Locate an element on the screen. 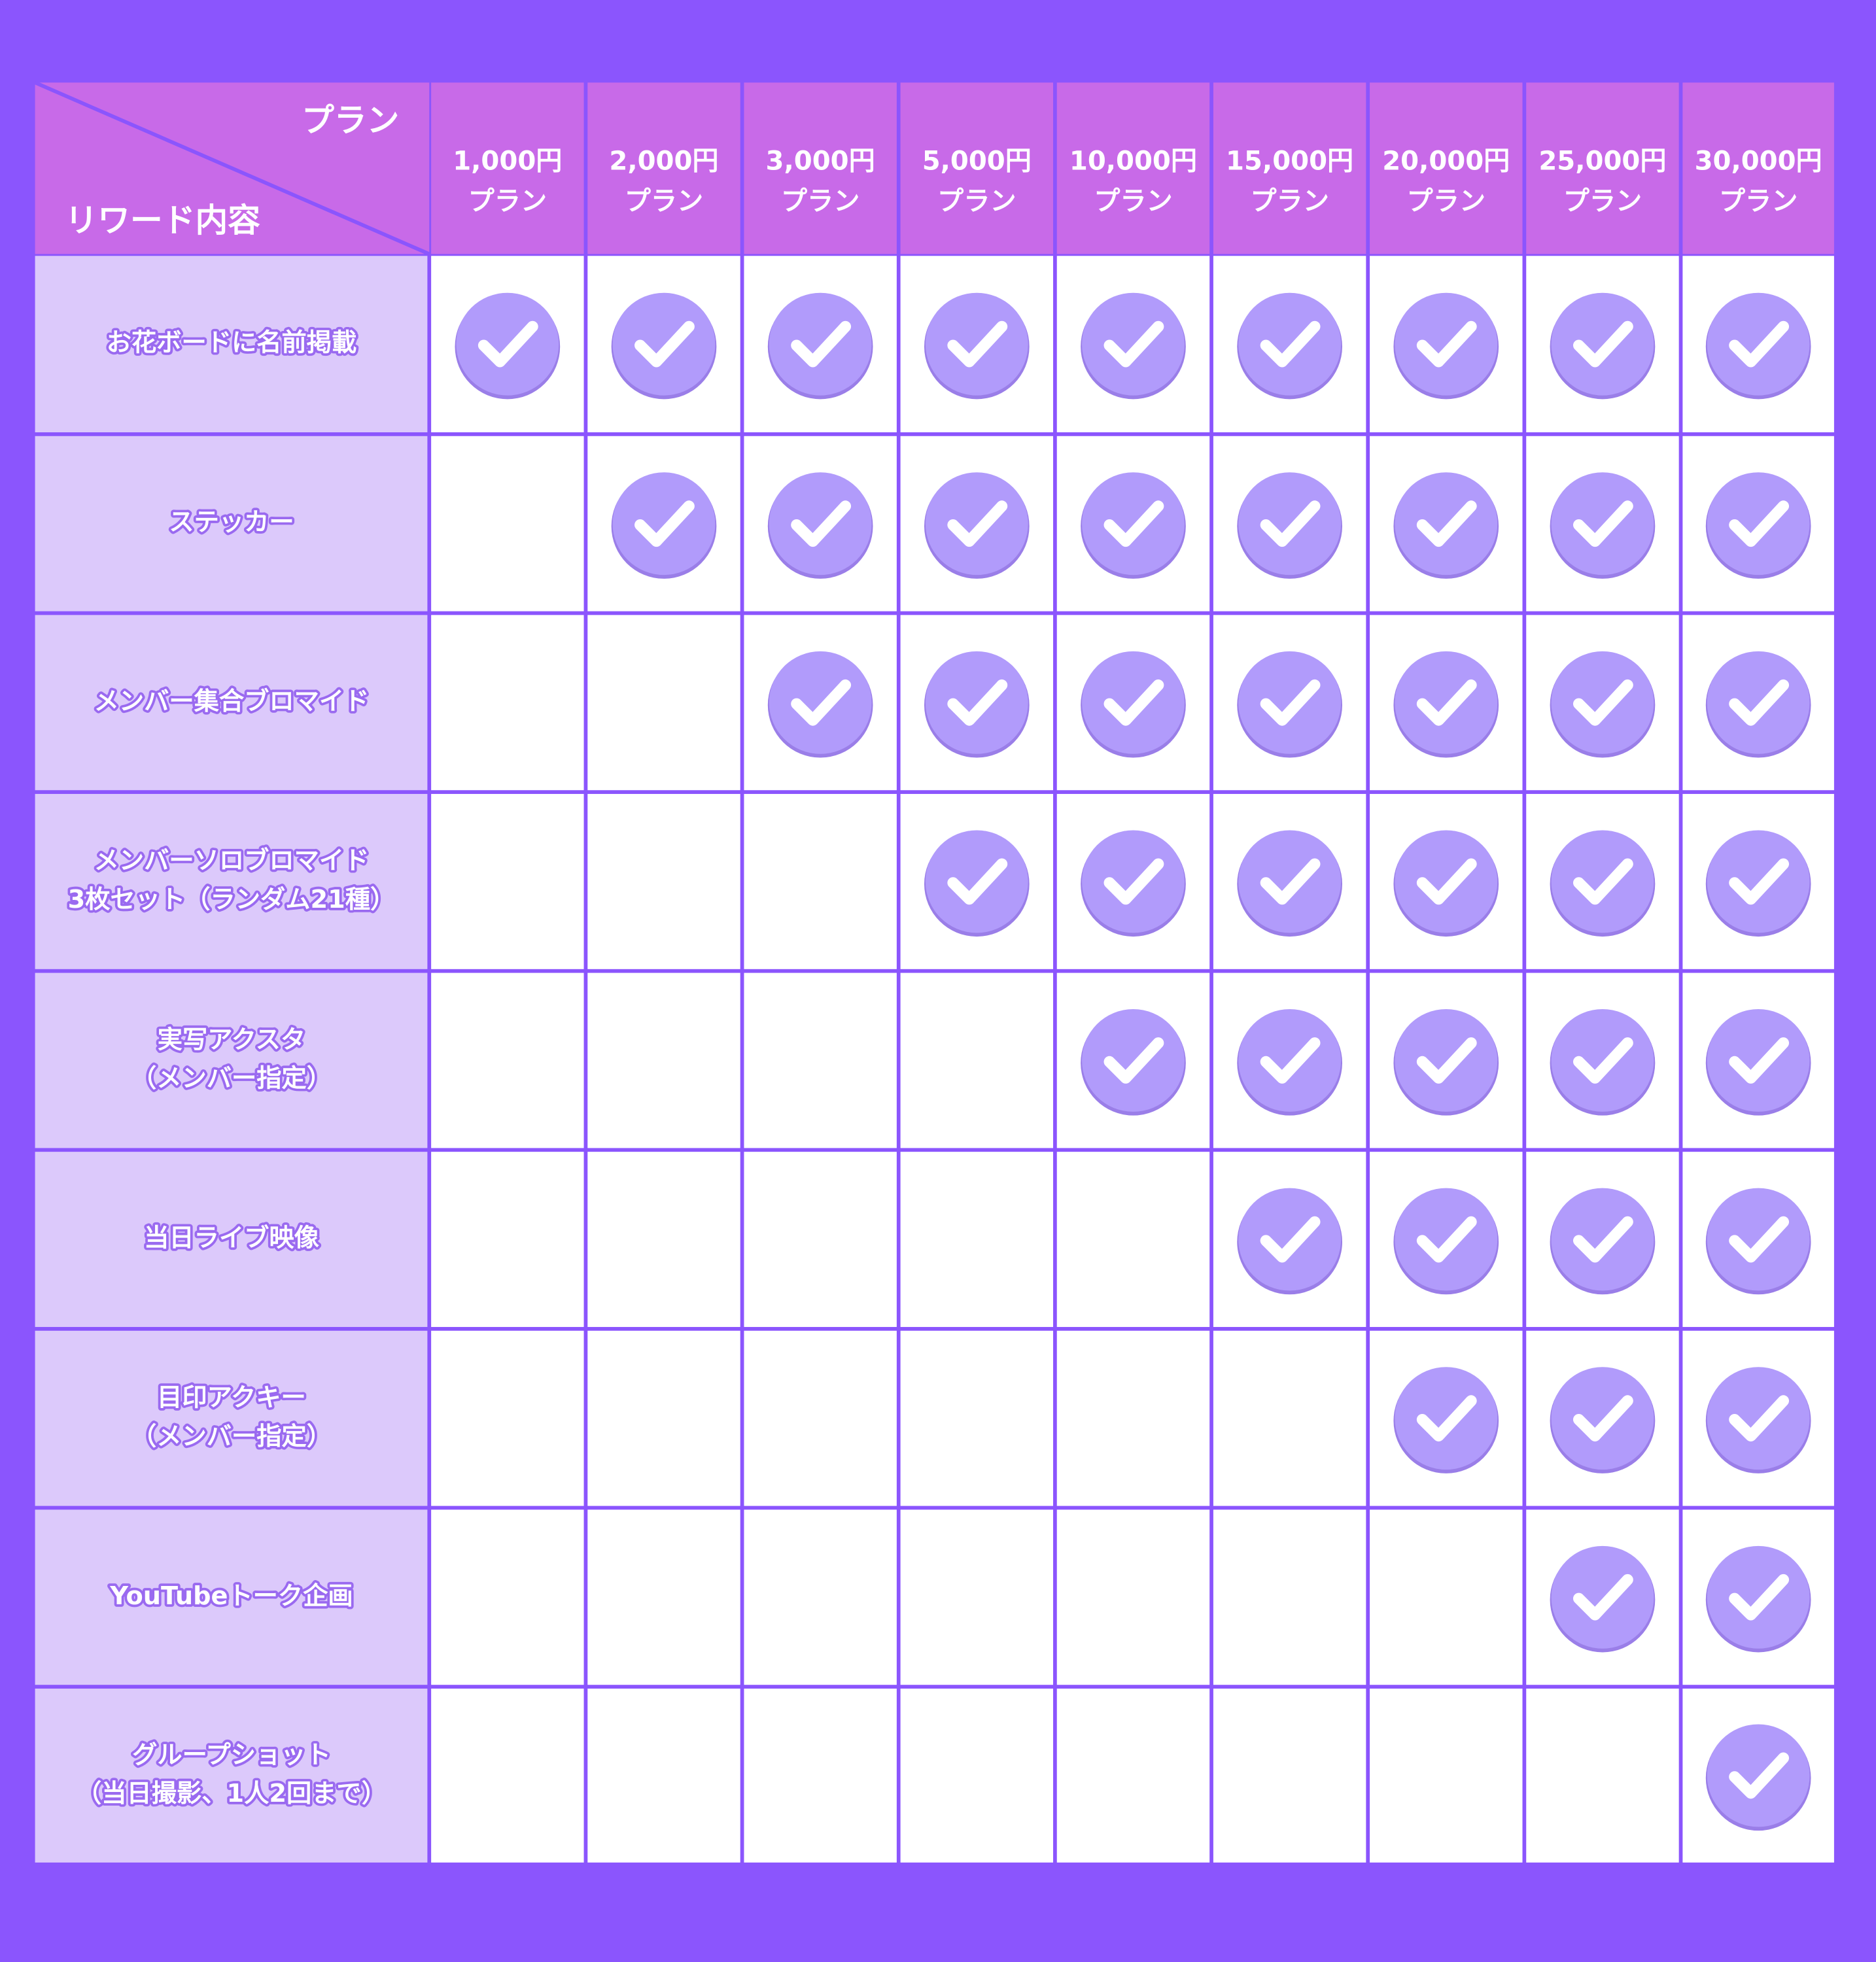 This screenshot has width=1876, height=1962. header-amount: 15,000円 is located at coordinates (1289, 161).